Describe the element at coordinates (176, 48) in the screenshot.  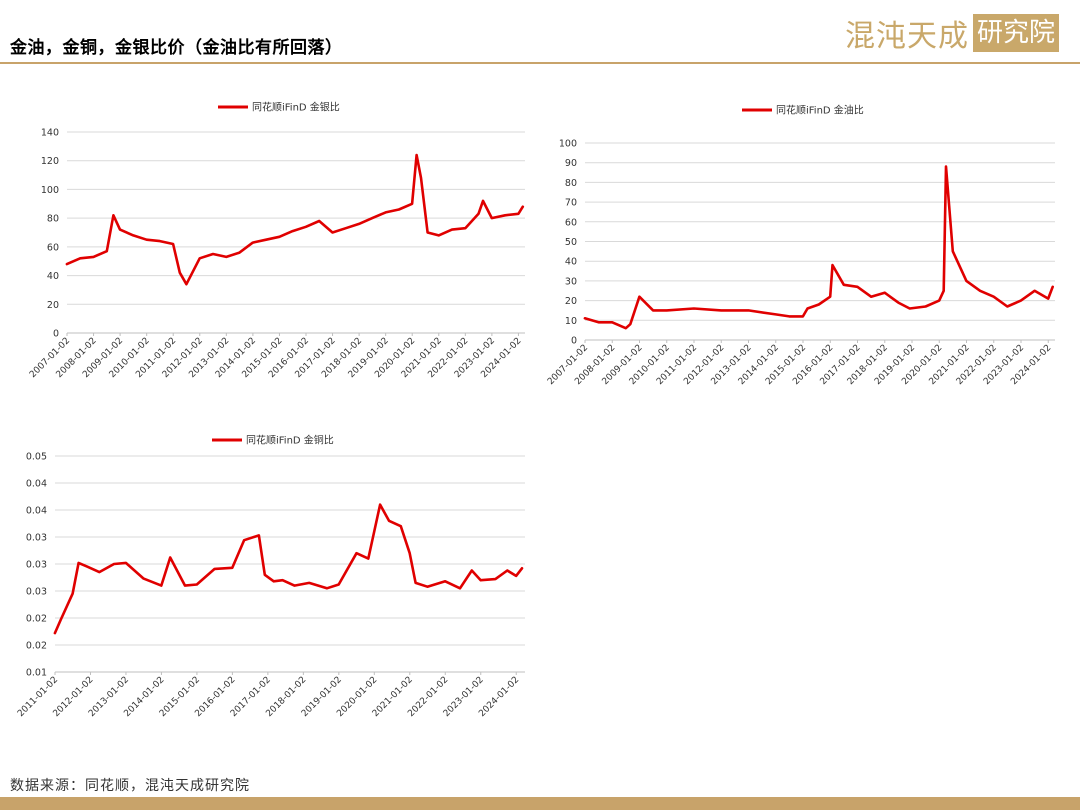
I see `page-title: 金油，金铜，金银比价（金油比有所回落）` at that location.